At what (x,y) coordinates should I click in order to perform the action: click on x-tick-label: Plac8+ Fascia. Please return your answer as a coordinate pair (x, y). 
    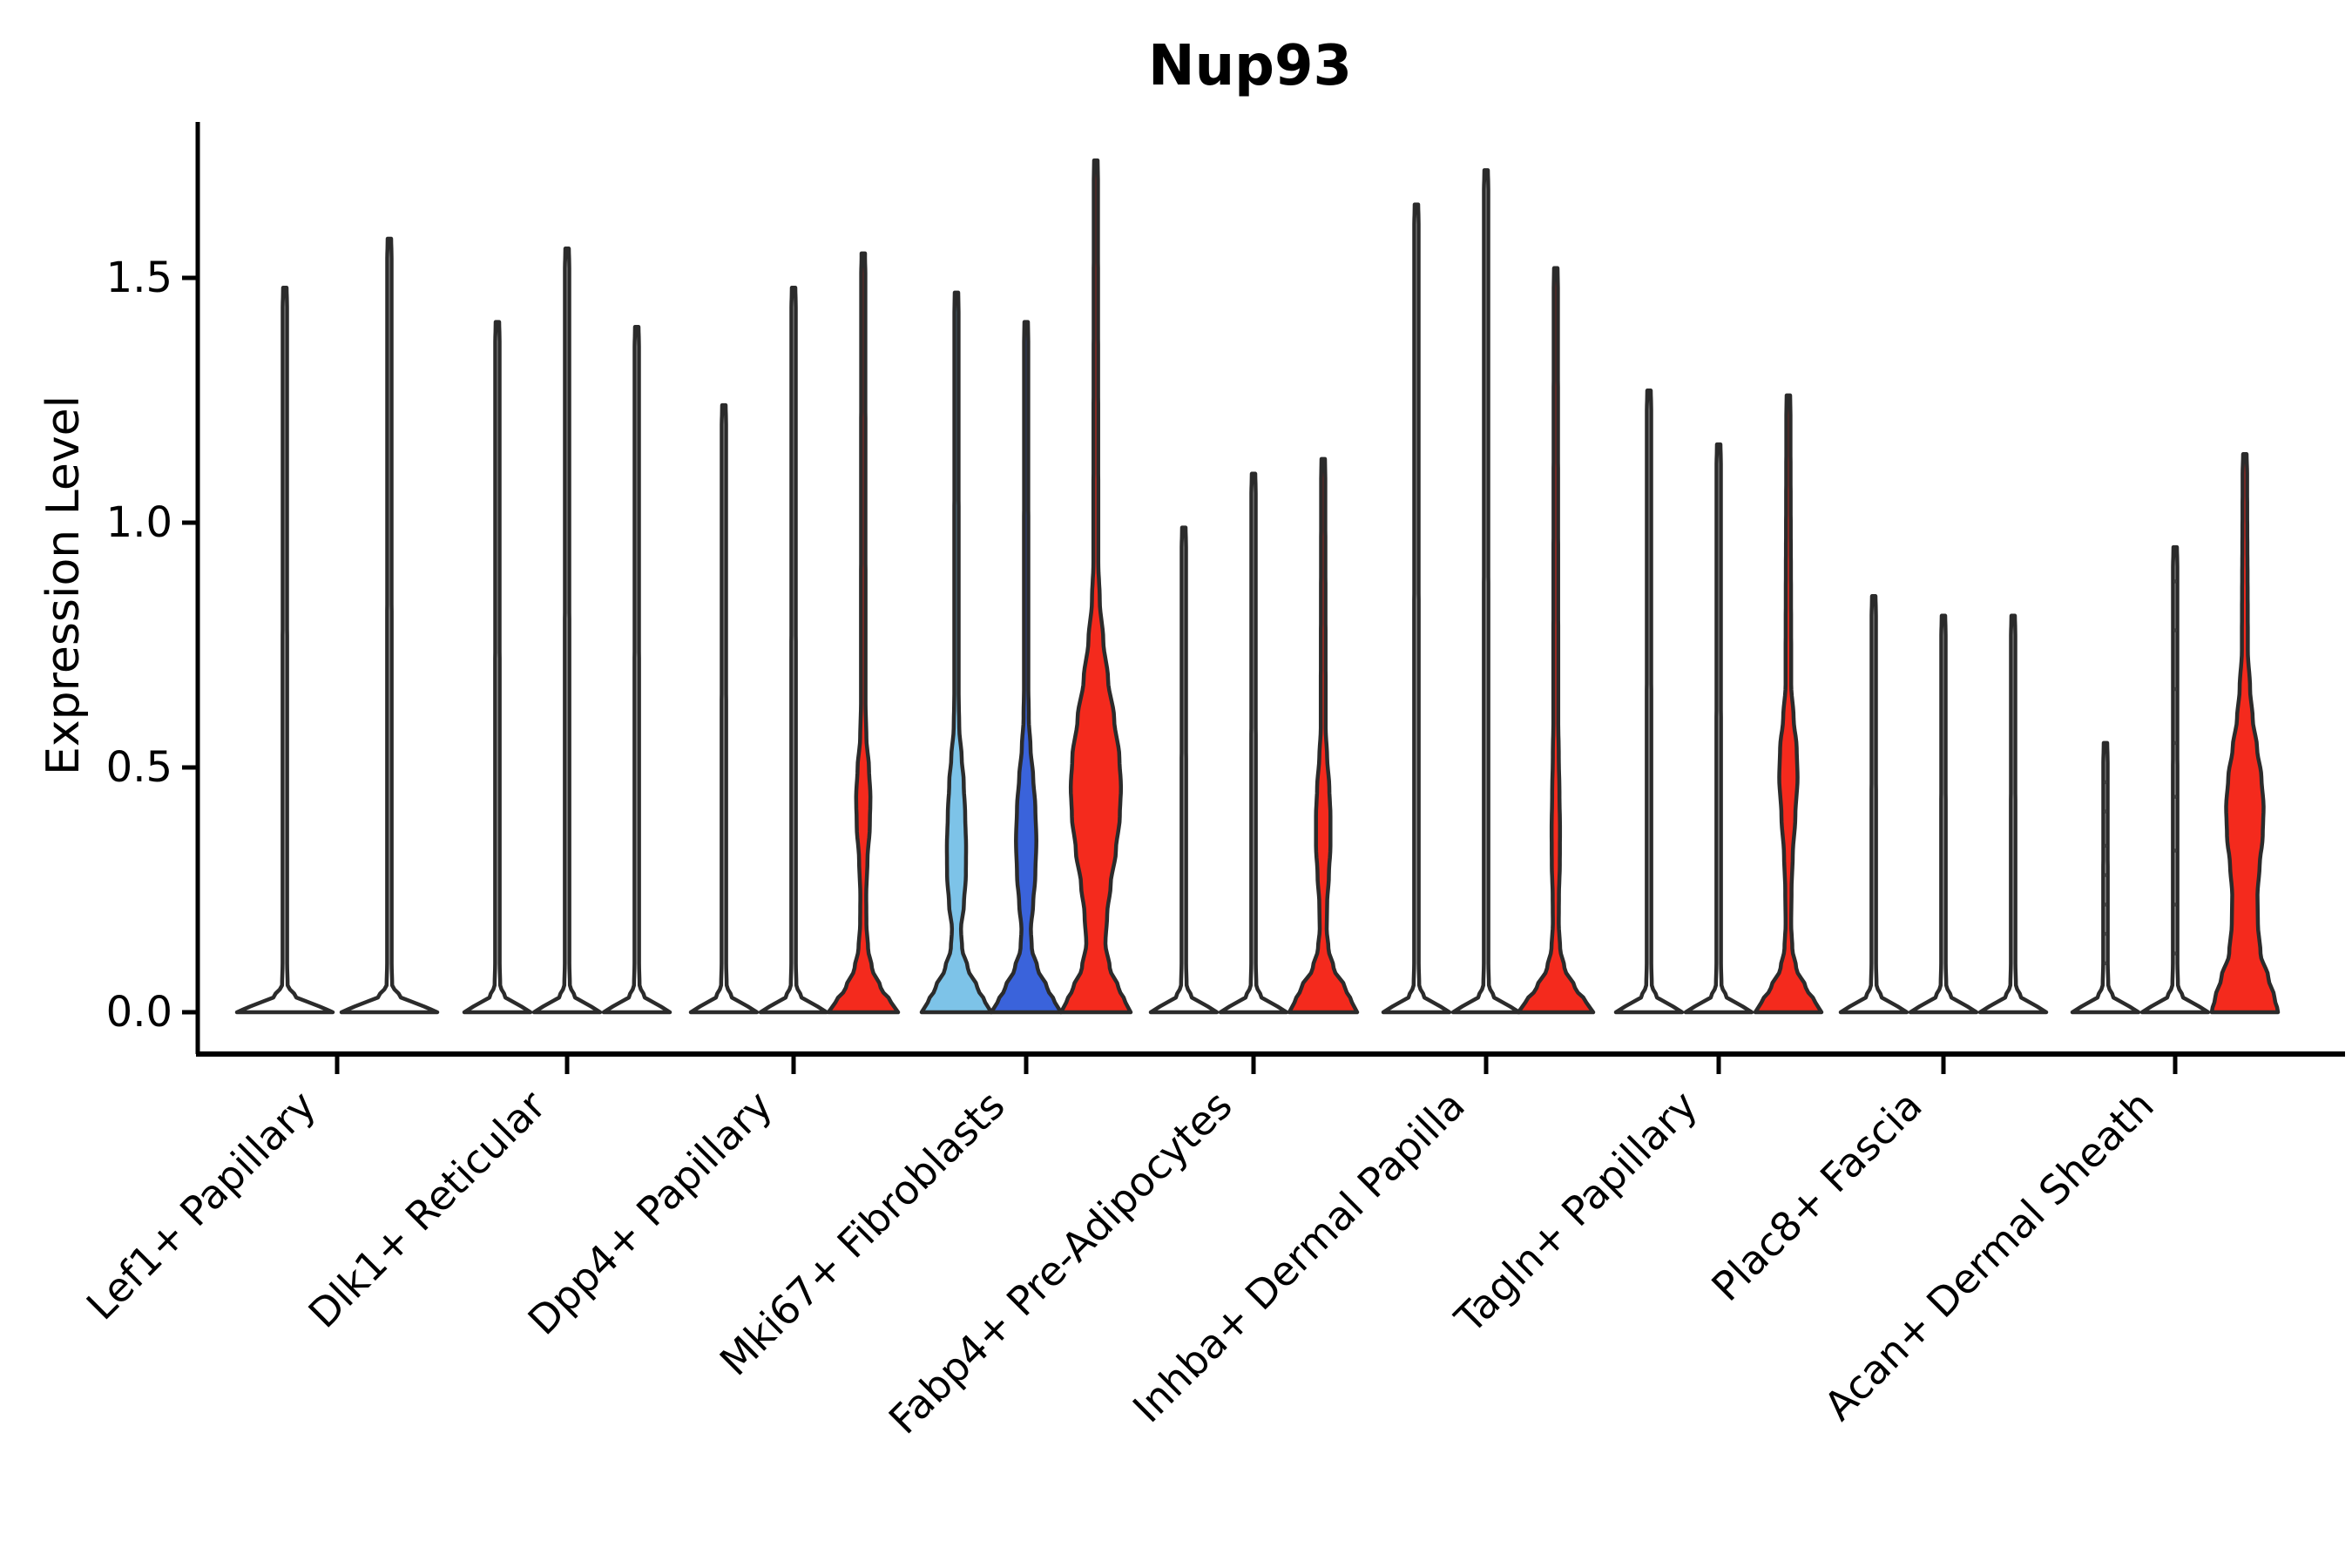
    Looking at the image, I should click on (1816, 1196).